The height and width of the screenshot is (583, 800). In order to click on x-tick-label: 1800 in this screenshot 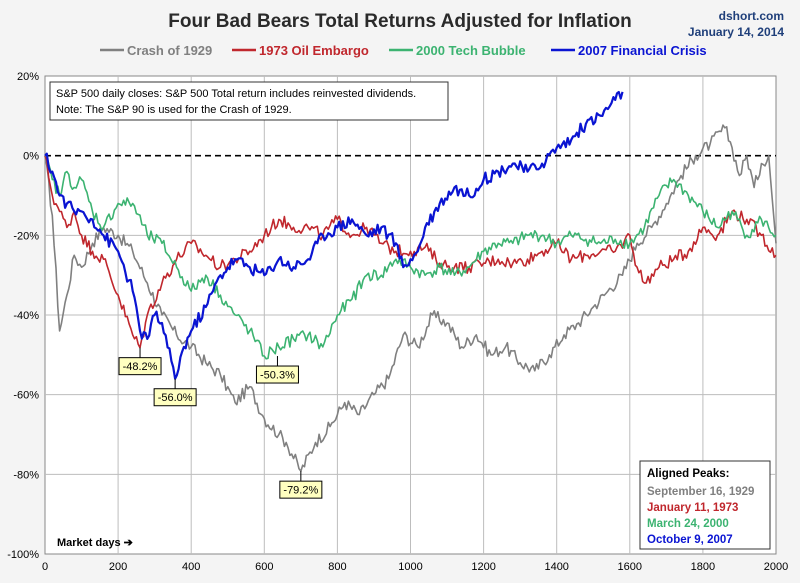, I will do `click(703, 567)`.